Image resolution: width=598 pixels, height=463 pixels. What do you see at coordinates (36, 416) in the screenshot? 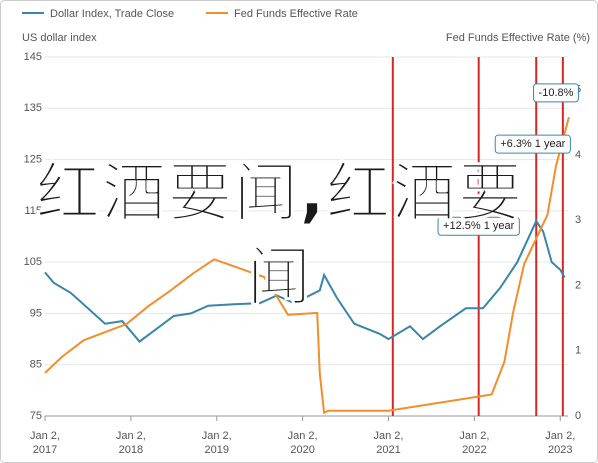
I see `y-tick-label: 75` at bounding box center [36, 416].